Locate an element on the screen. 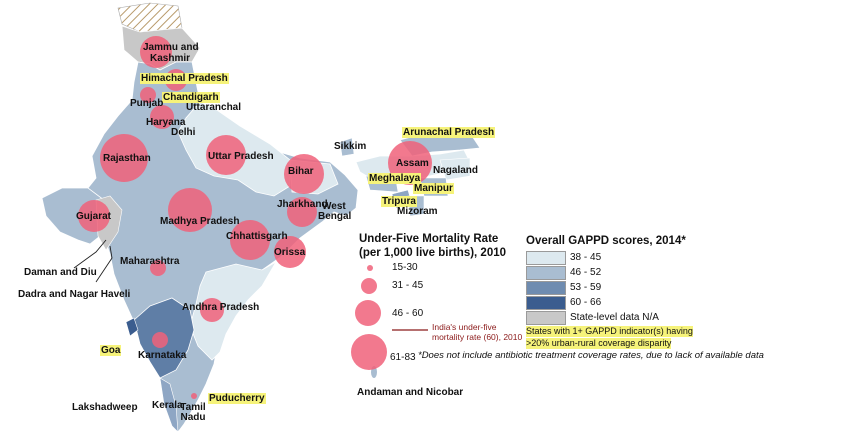  bubble-bihar is located at coordinates (304, 174).